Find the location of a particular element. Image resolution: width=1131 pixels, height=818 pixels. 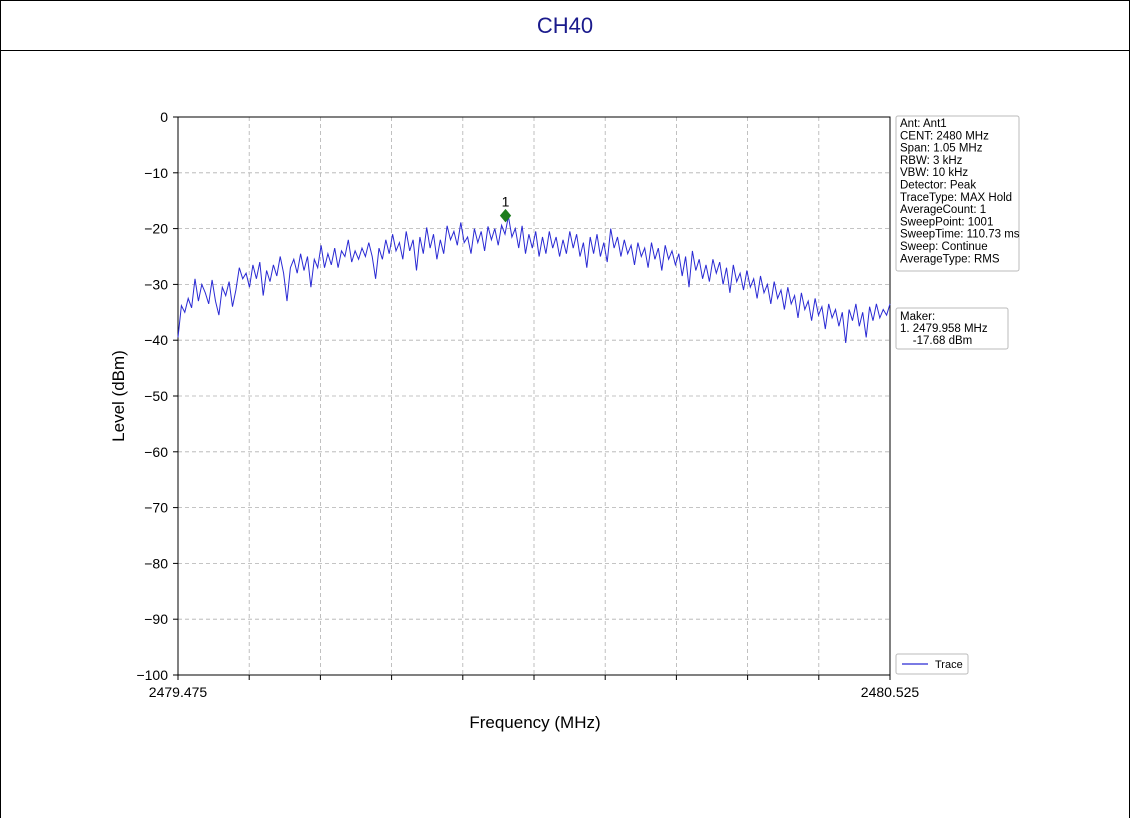

x-axis-ticks: 2479.475 2480.525 is located at coordinates (534, 687).